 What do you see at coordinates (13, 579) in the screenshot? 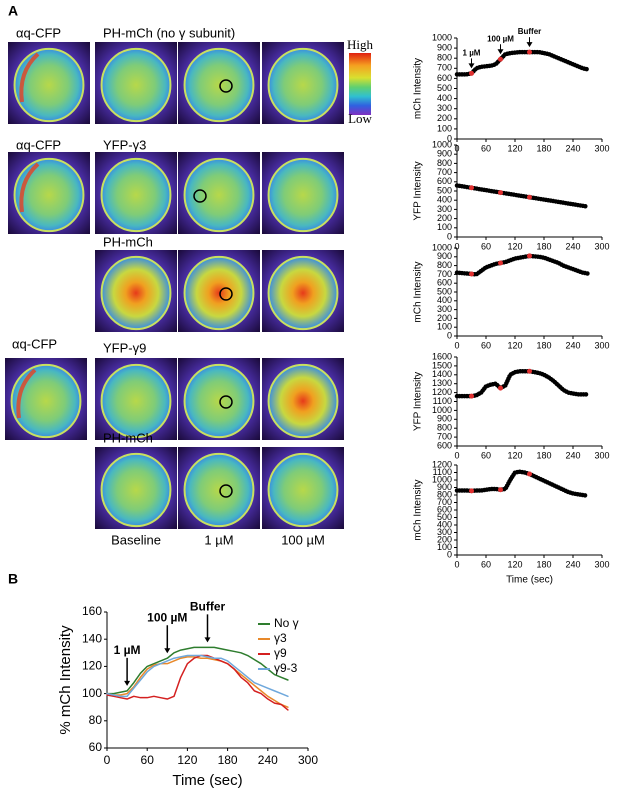
I see `panel-label: B` at bounding box center [13, 579].